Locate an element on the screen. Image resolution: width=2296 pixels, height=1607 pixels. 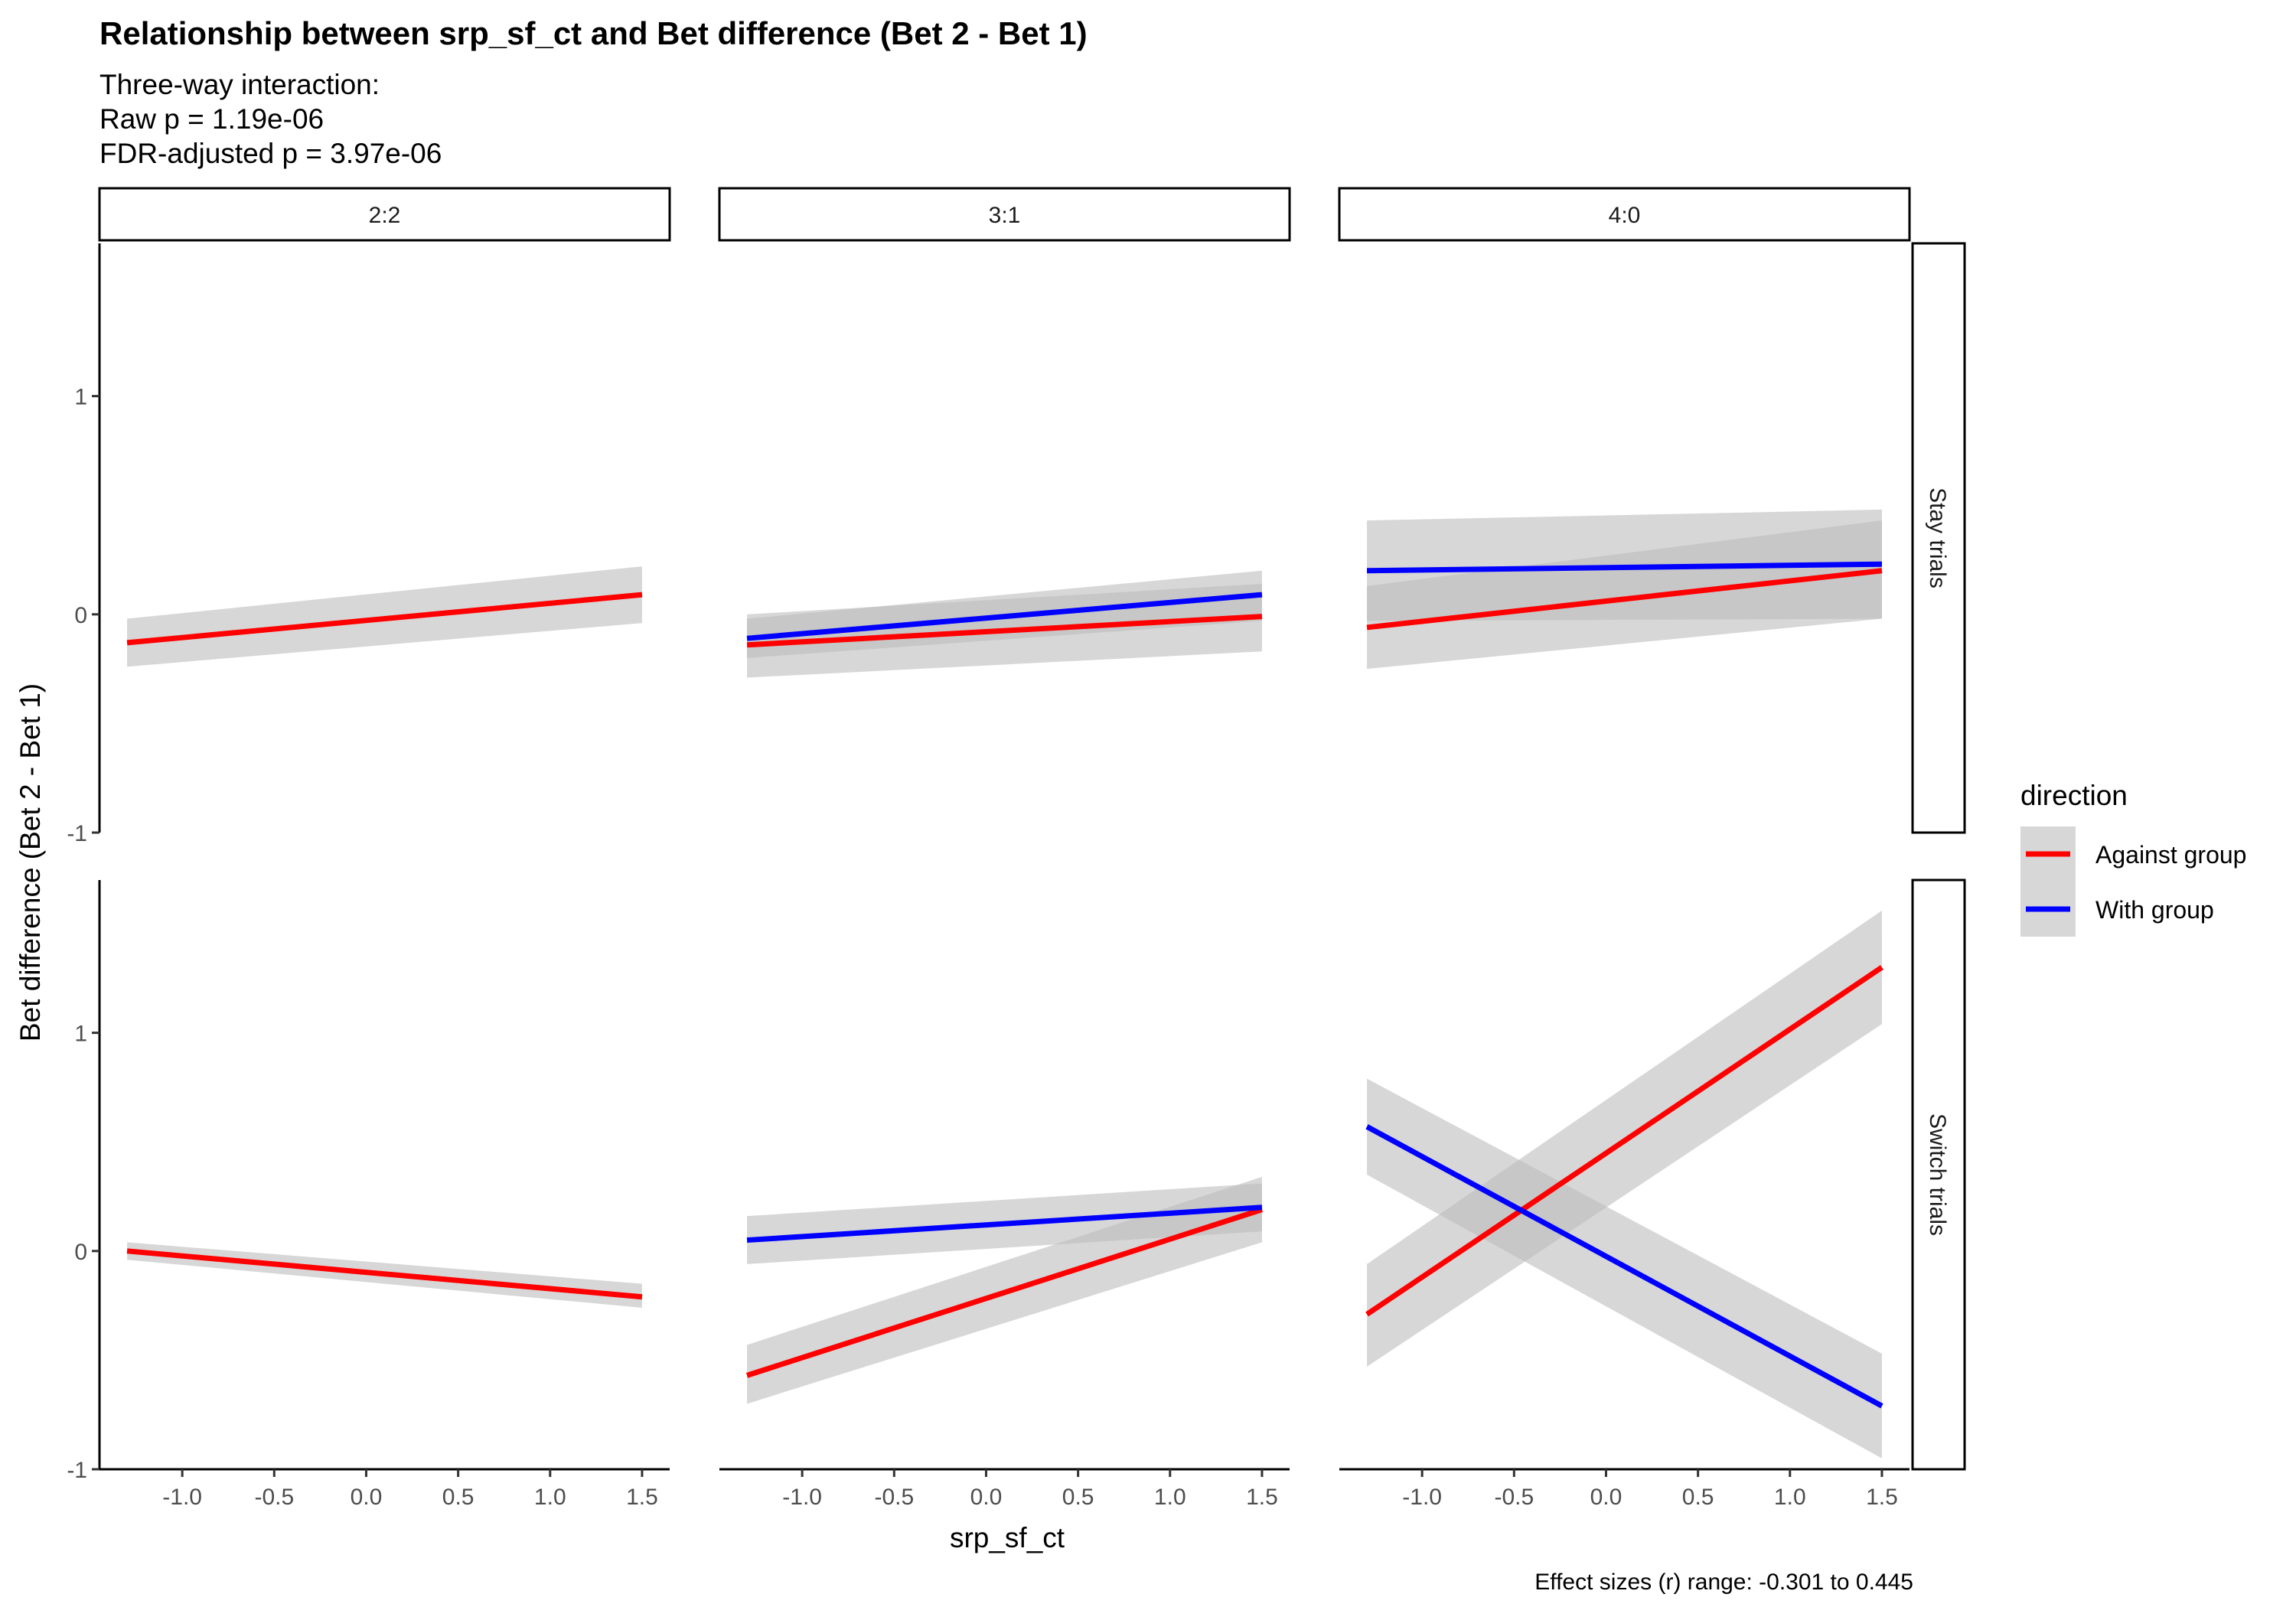
facet-strip-label-col-1: 2:2 is located at coordinates (385, 215).